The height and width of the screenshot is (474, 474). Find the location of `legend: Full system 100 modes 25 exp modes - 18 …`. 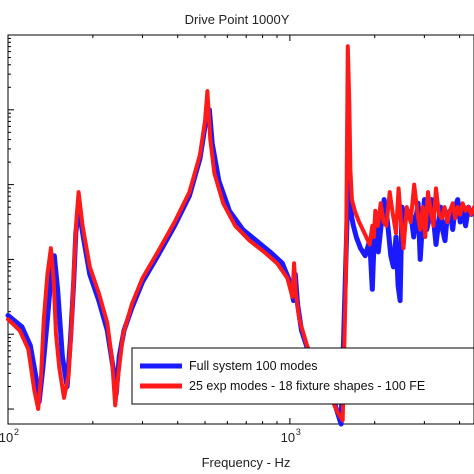

legend: Full system 100 modes 25 exp modes - 18 … is located at coordinates (302, 376).